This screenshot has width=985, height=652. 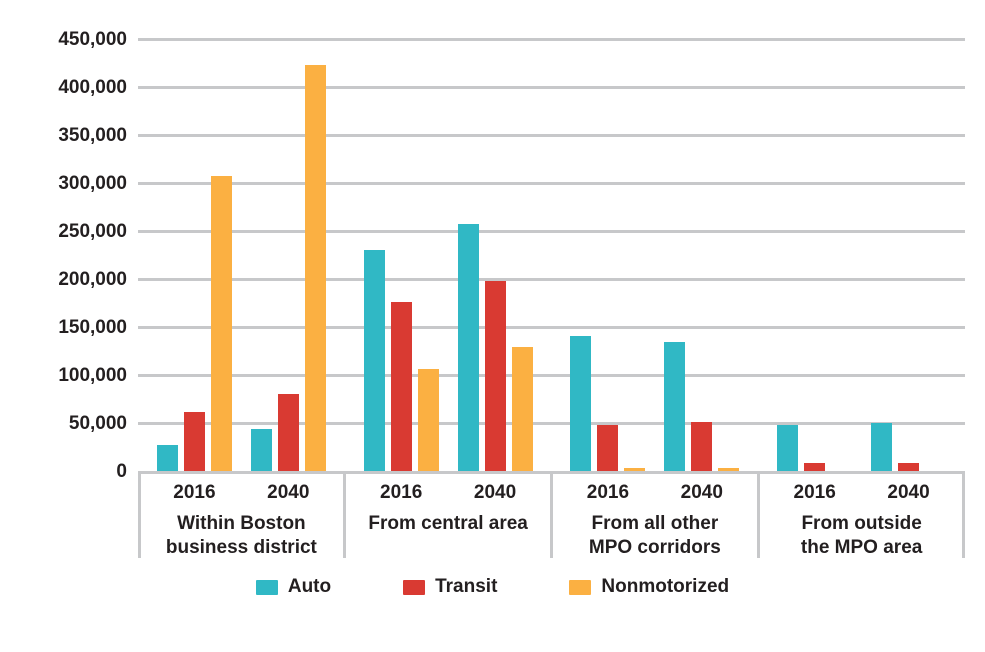 I want to click on legend-item-nonmotorized: Nonmotorized, so click(x=649, y=587).